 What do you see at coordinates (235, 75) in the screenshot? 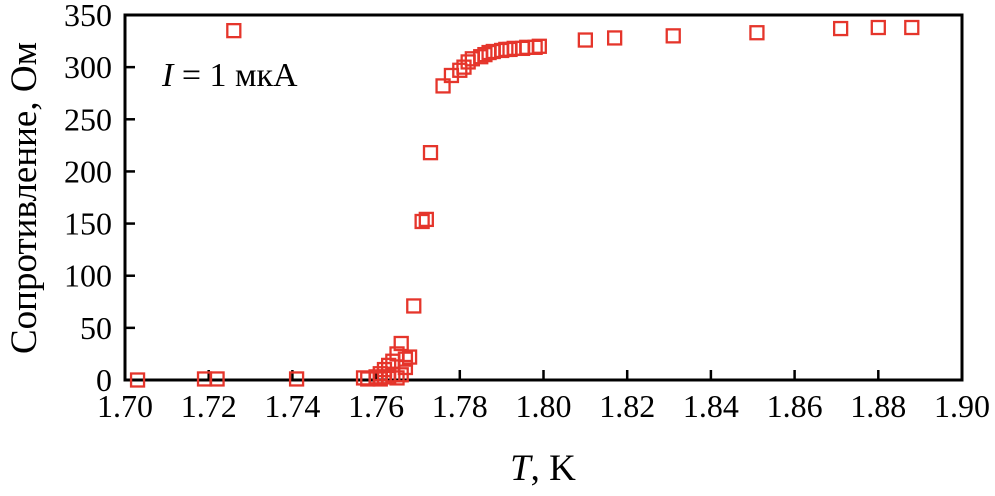
I see `current-annotation-value: = 1 мкА` at bounding box center [235, 75].